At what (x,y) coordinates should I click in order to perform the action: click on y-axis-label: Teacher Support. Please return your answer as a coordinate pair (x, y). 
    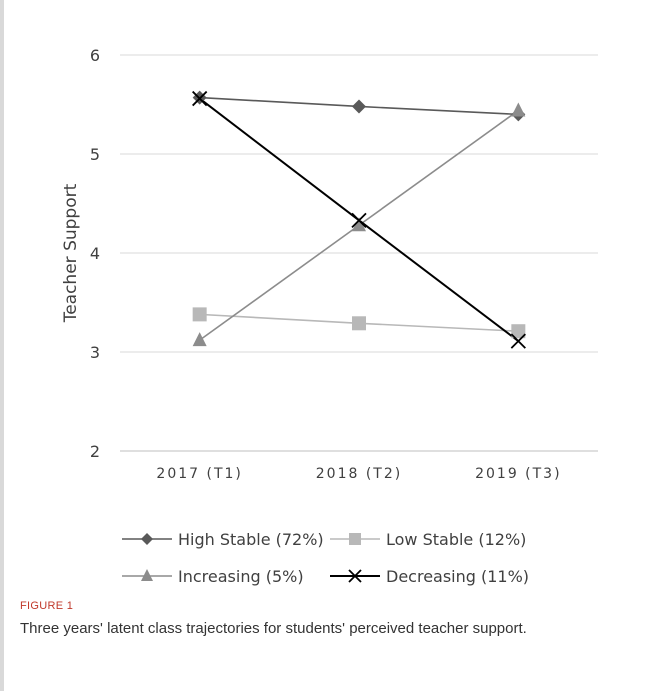
    Looking at the image, I should click on (71, 253).